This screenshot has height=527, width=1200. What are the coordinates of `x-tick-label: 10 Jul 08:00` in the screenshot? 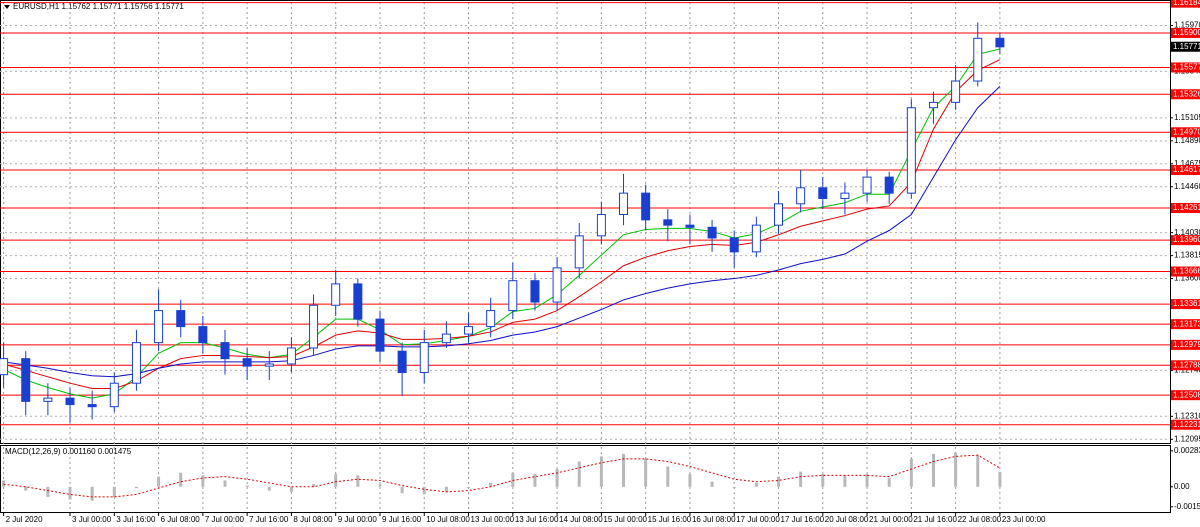 It's located at (448, 519).